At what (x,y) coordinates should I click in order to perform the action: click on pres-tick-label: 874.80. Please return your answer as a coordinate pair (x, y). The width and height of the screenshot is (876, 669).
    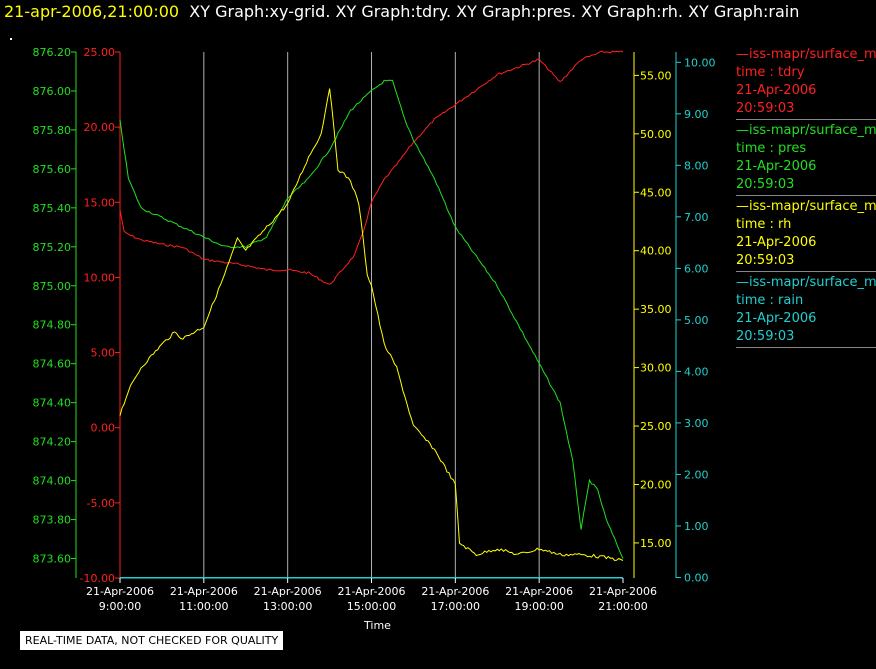
    Looking at the image, I should click on (52, 325).